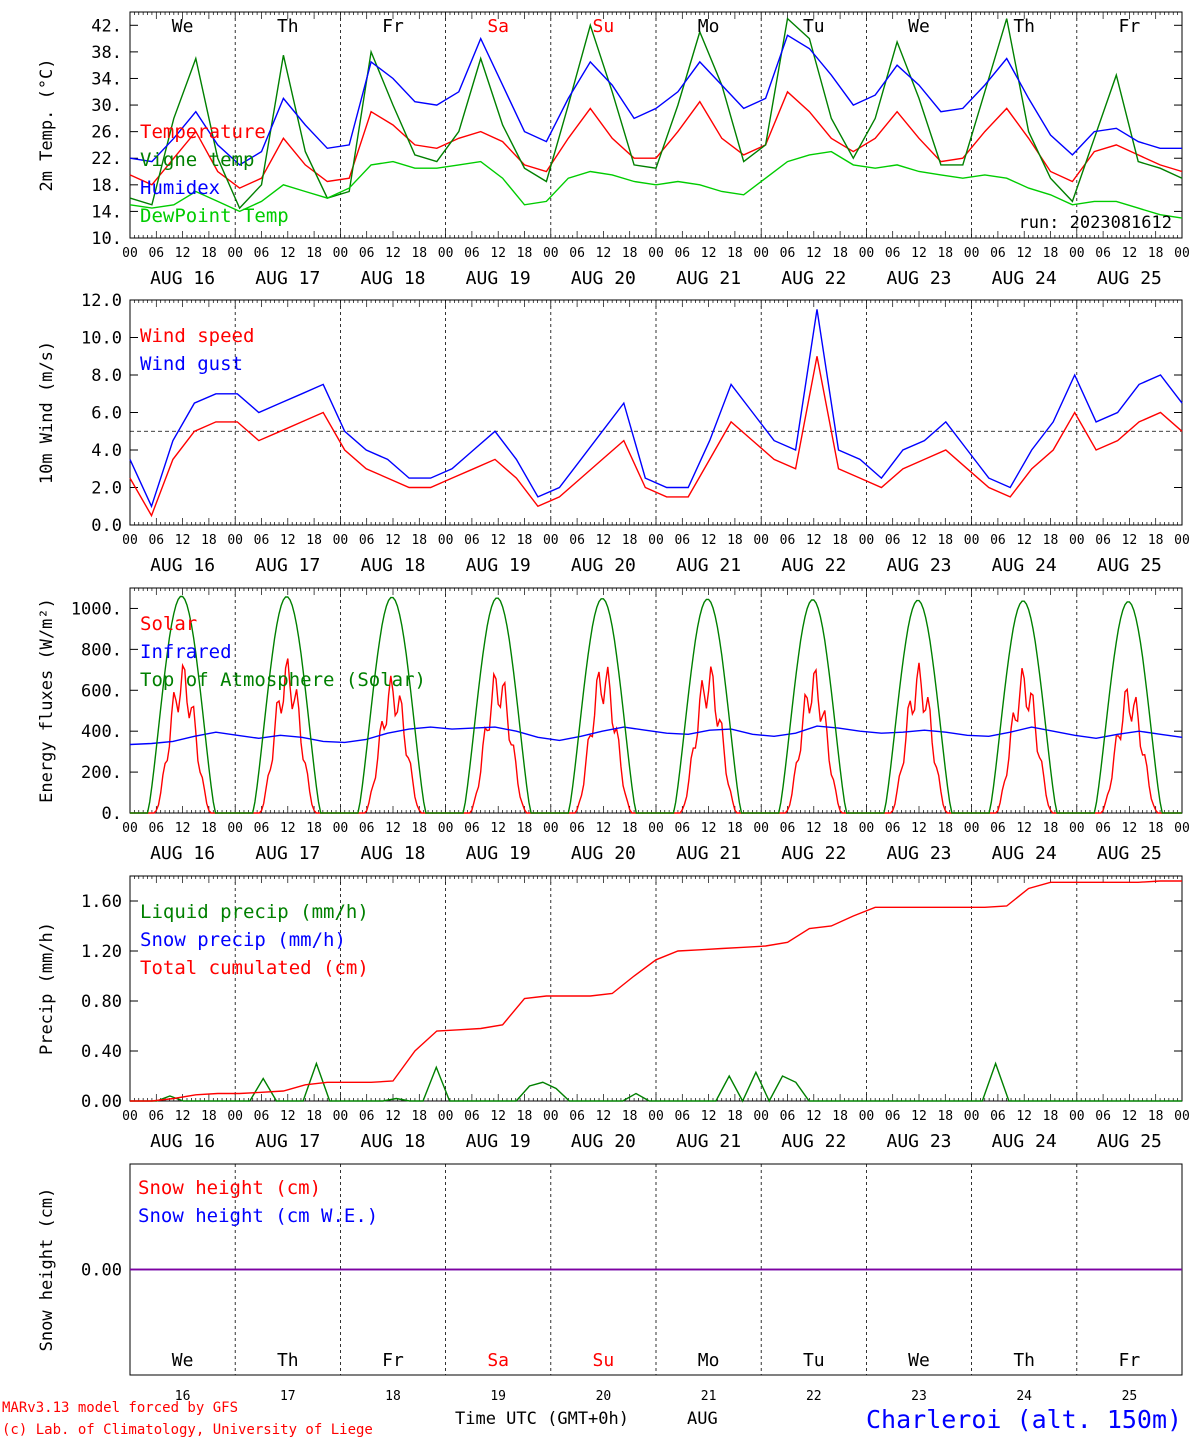 This screenshot has height=1440, width=1194. I want to click on x-date-label: AUG 23, so click(918, 565).